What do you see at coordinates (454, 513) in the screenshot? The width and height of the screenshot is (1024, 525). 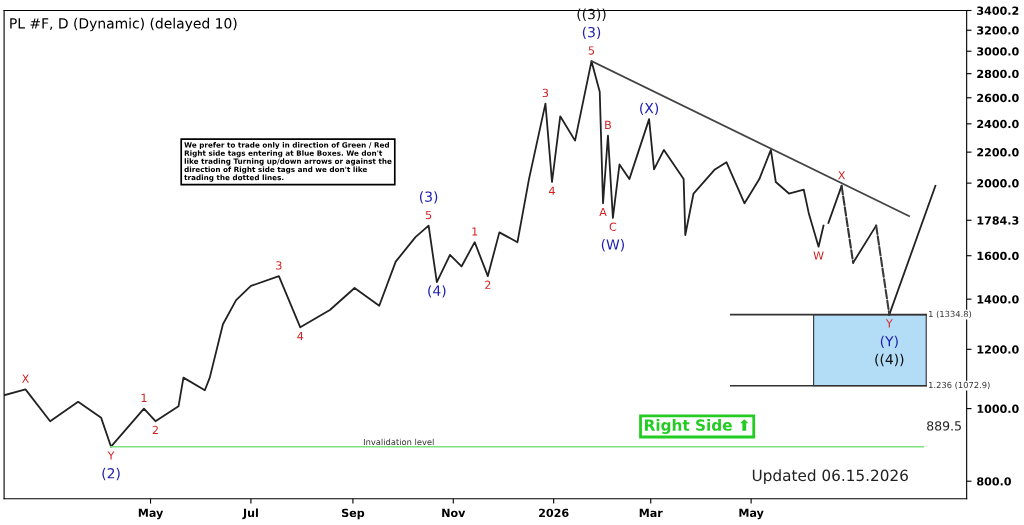 I see `x-tick-label: Nov` at bounding box center [454, 513].